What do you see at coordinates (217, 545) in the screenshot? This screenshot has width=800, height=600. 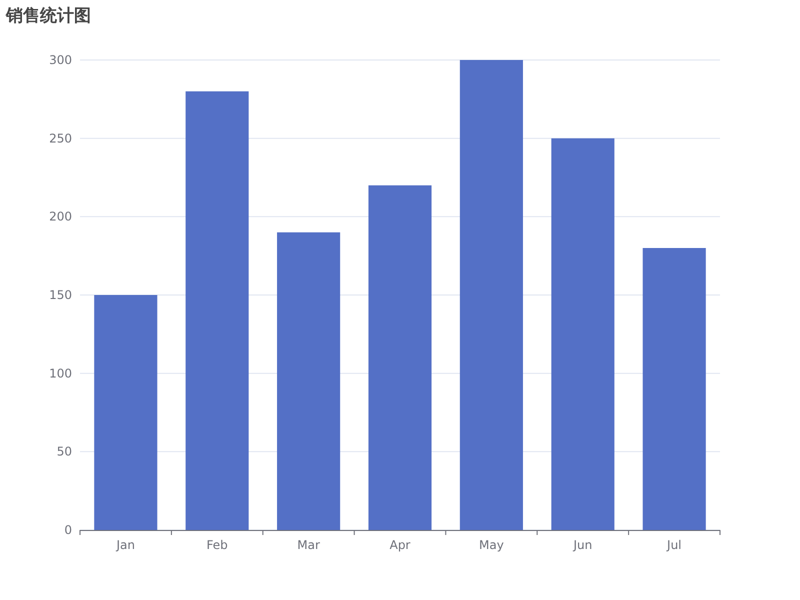 I see `x-tick-label: Feb` at bounding box center [217, 545].